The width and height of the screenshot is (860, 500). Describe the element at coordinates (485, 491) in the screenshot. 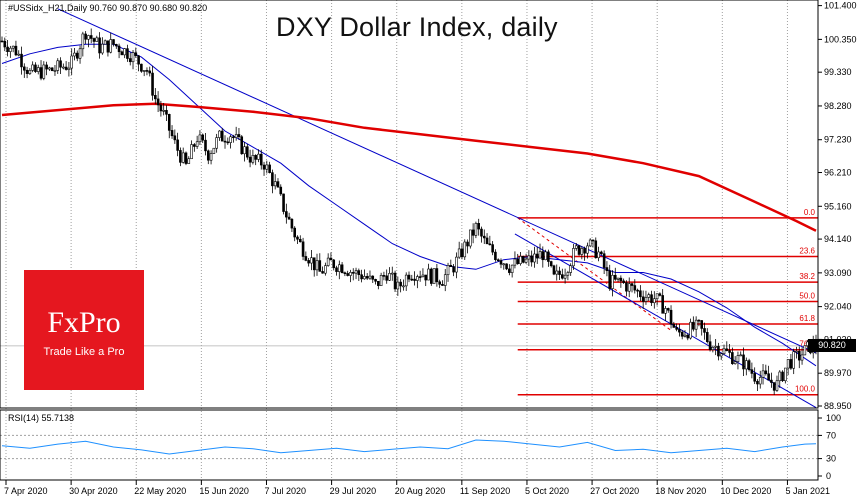

I see `x-tick-label: 11 Sep 2020` at that location.